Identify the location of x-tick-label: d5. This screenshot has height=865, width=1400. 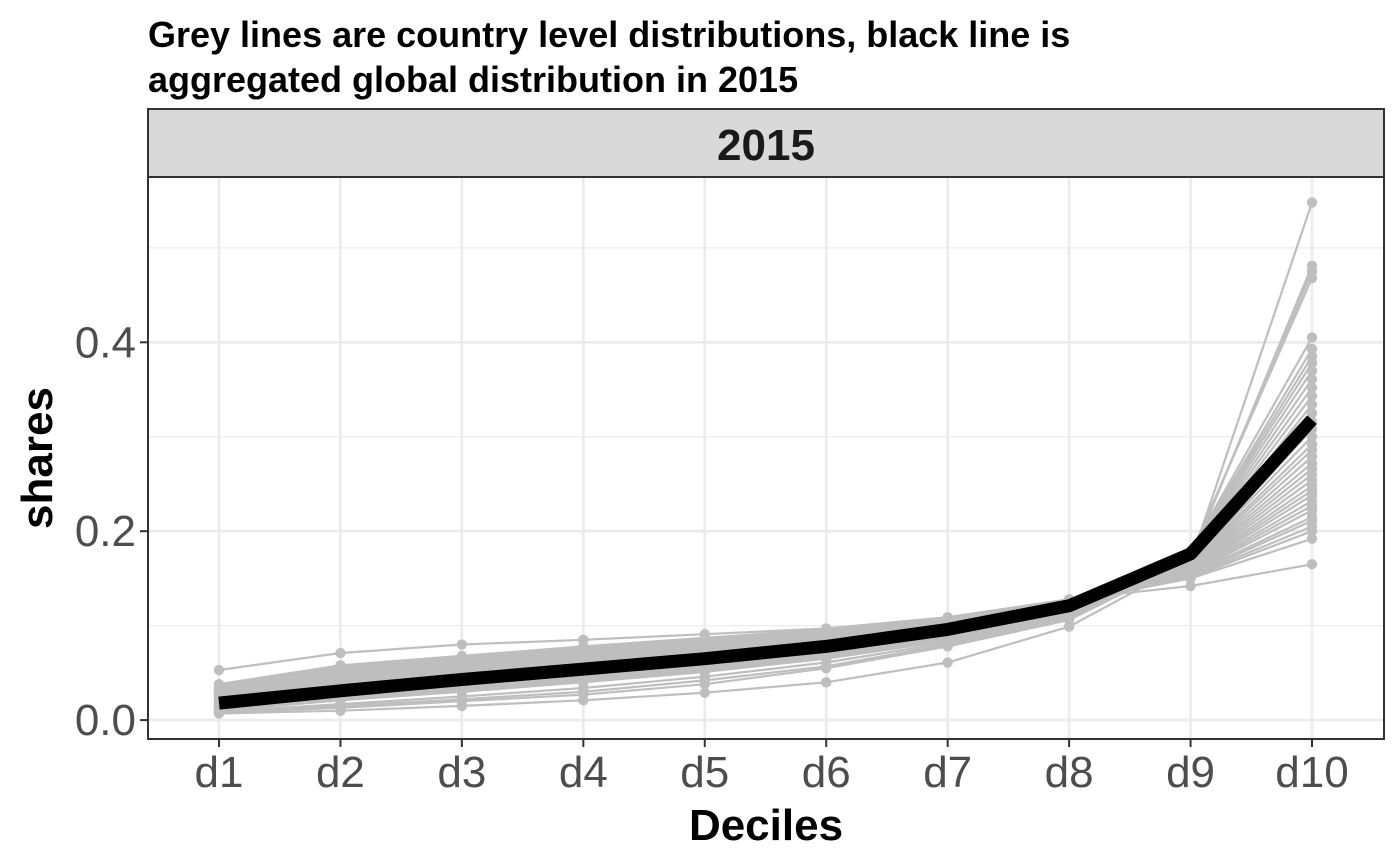
(704, 772).